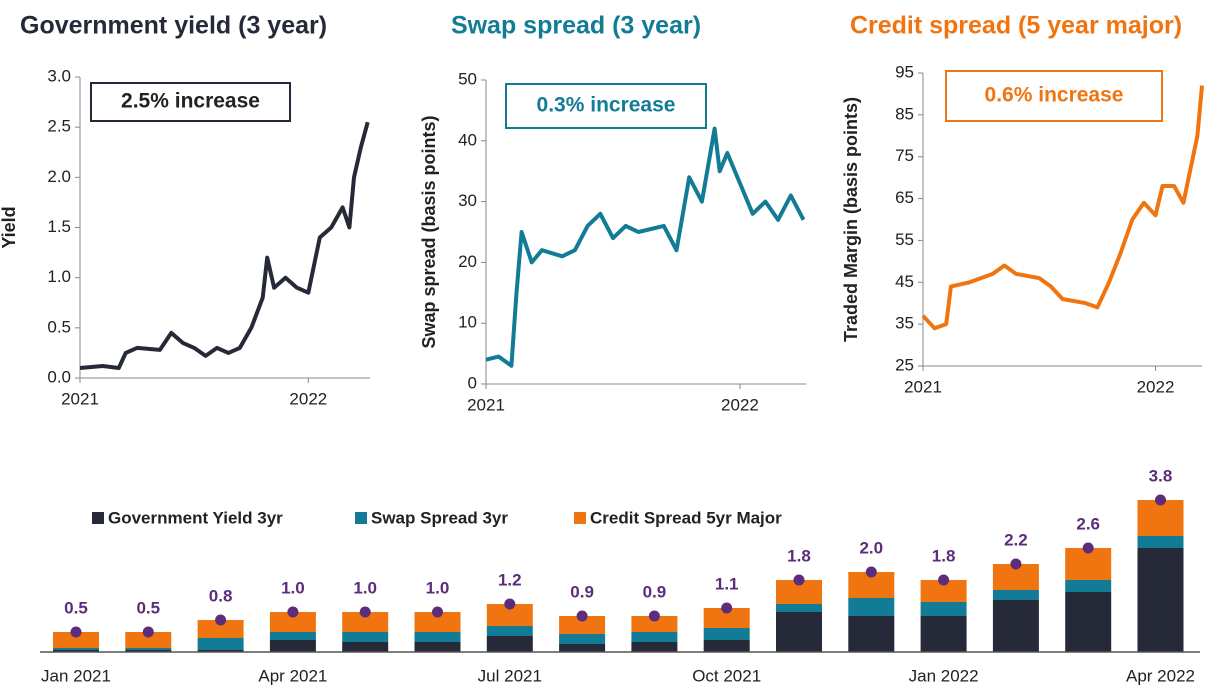  Describe the element at coordinates (59, 126) in the screenshot. I see `y-tick-label: 2.5` at that location.